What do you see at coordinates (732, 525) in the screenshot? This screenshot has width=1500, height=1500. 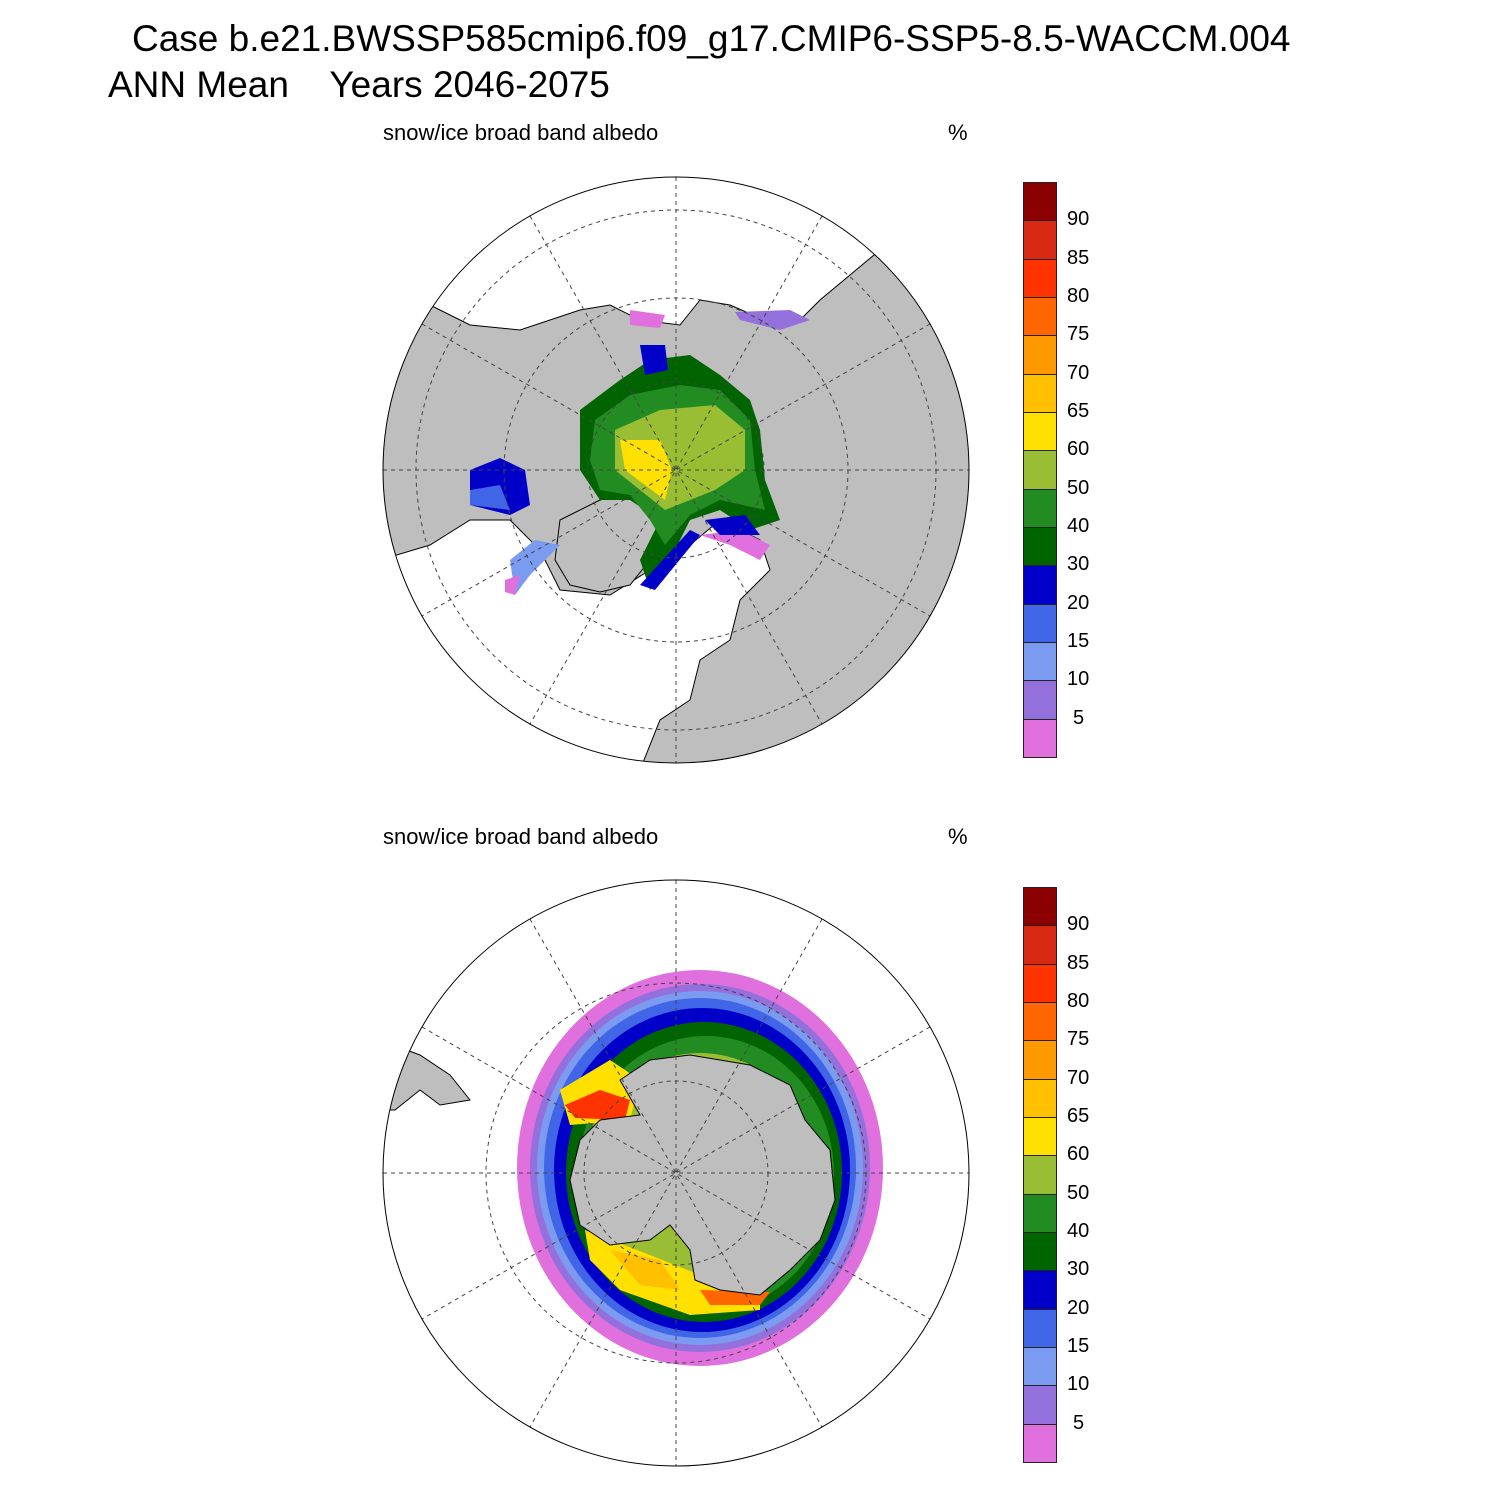 I see `barents-ice-blue` at bounding box center [732, 525].